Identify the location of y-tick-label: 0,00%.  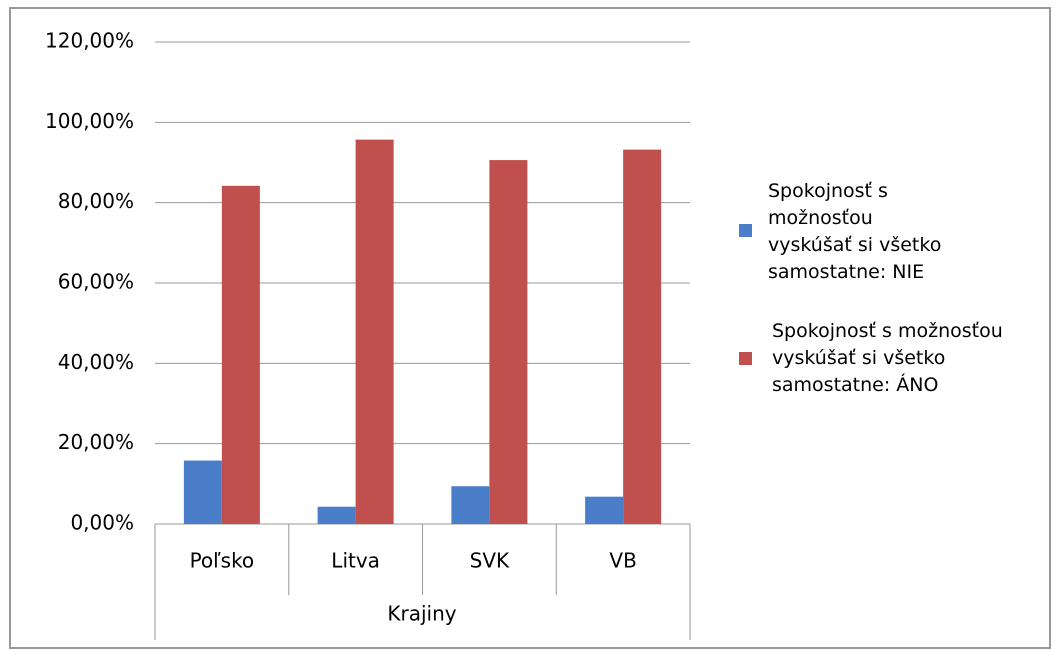
(102, 523).